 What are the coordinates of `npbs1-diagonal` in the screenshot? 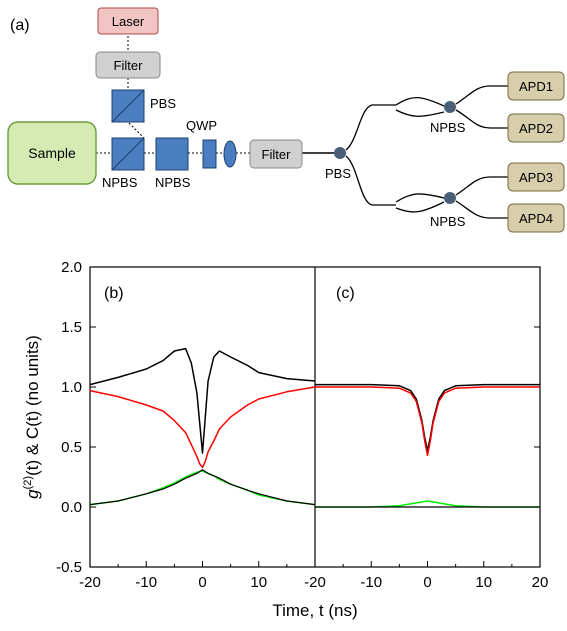 It's located at (128, 154).